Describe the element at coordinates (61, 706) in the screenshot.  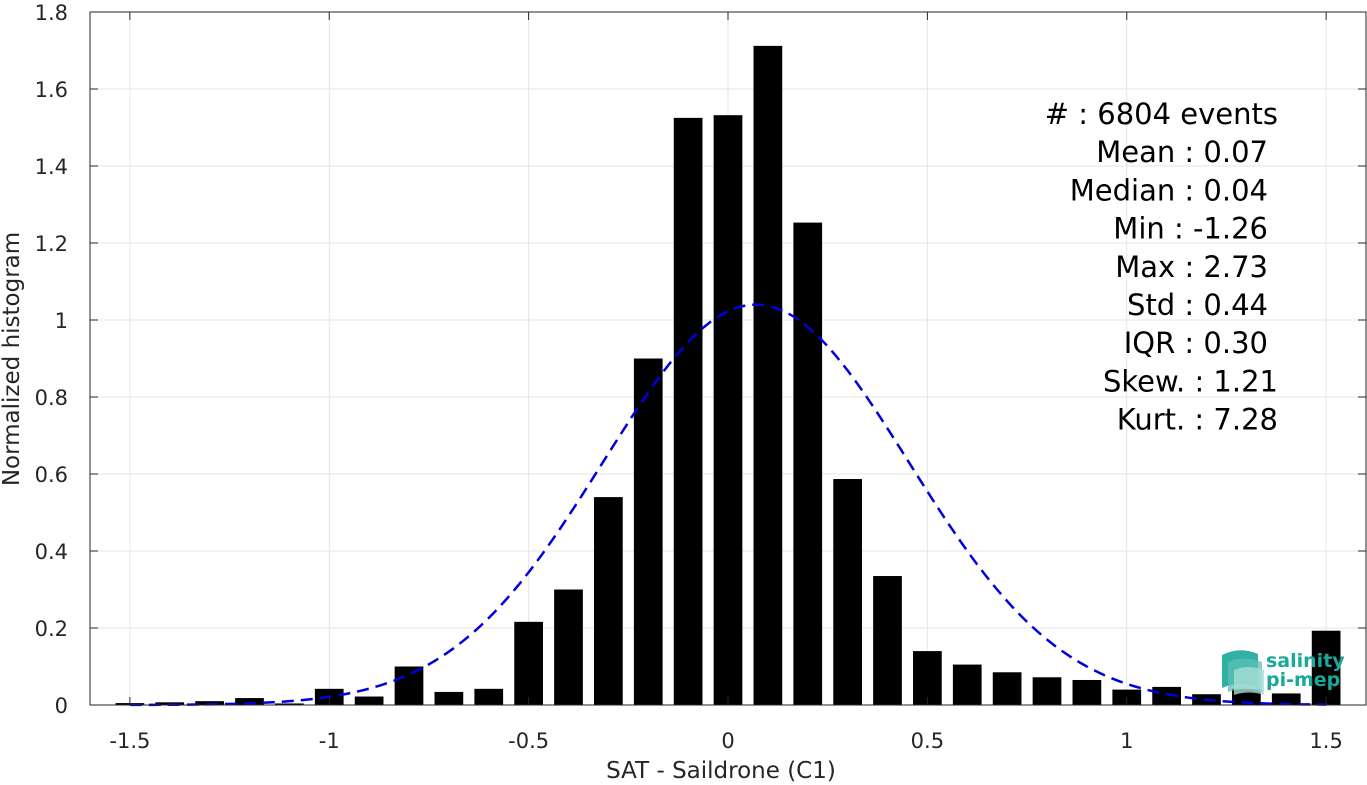
I see `y-tick-label: 0` at that location.